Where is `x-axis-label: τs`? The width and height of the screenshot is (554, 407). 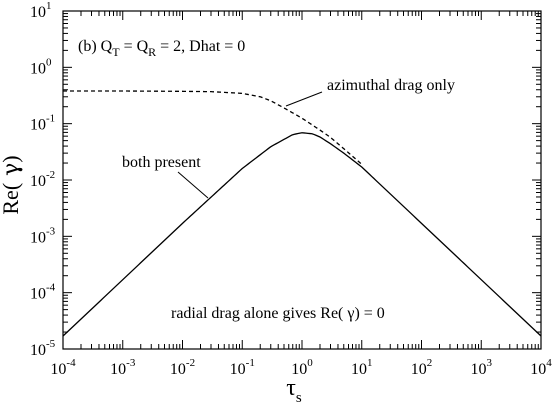
x-axis-label: τs is located at coordinates (294, 390).